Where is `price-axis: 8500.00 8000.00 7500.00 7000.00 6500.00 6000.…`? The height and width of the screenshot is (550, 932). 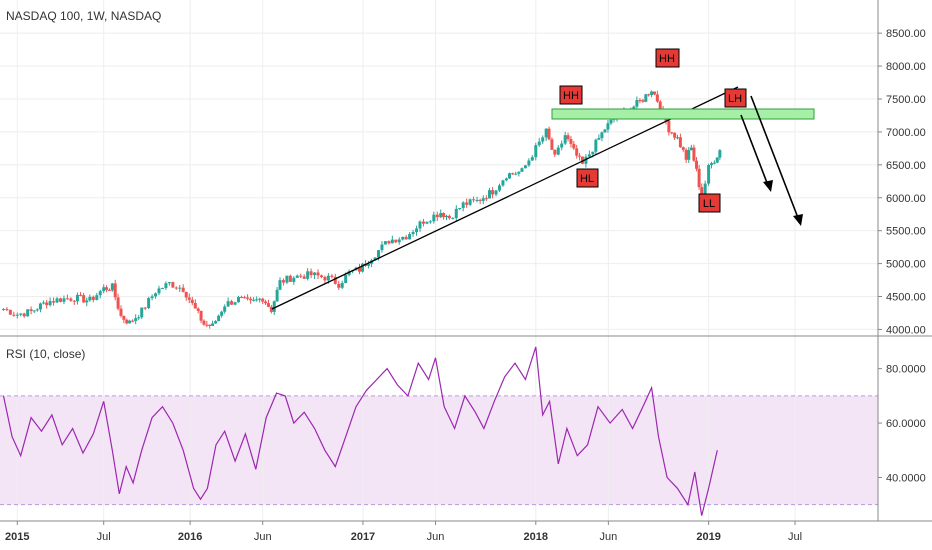
price-axis: 8500.00 8000.00 7500.00 7000.00 6500.00 6000.… is located at coordinates (902, 182).